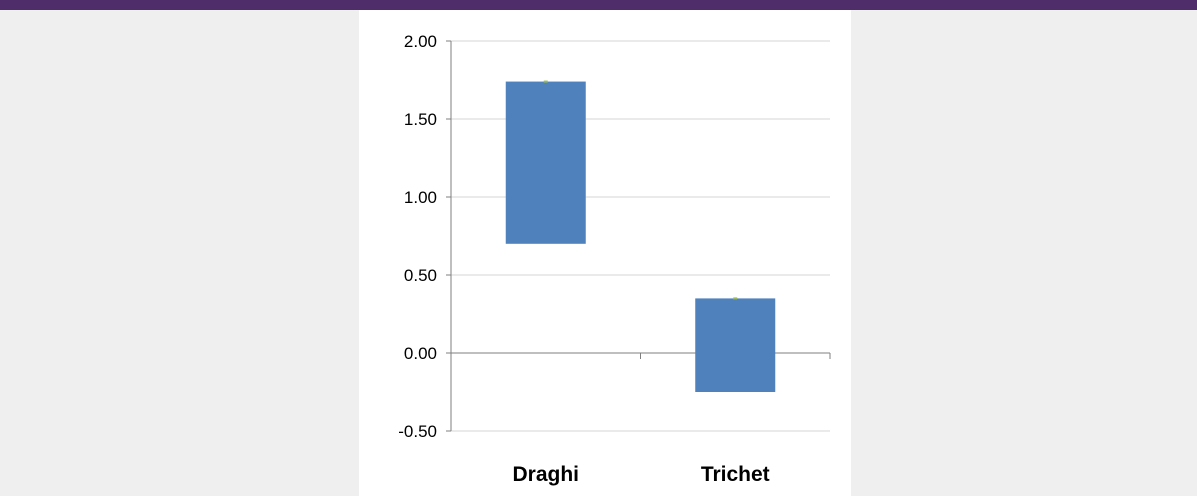 This screenshot has height=496, width=1197. Describe the element at coordinates (420, 353) in the screenshot. I see `y-tick-label: 0.00` at that location.